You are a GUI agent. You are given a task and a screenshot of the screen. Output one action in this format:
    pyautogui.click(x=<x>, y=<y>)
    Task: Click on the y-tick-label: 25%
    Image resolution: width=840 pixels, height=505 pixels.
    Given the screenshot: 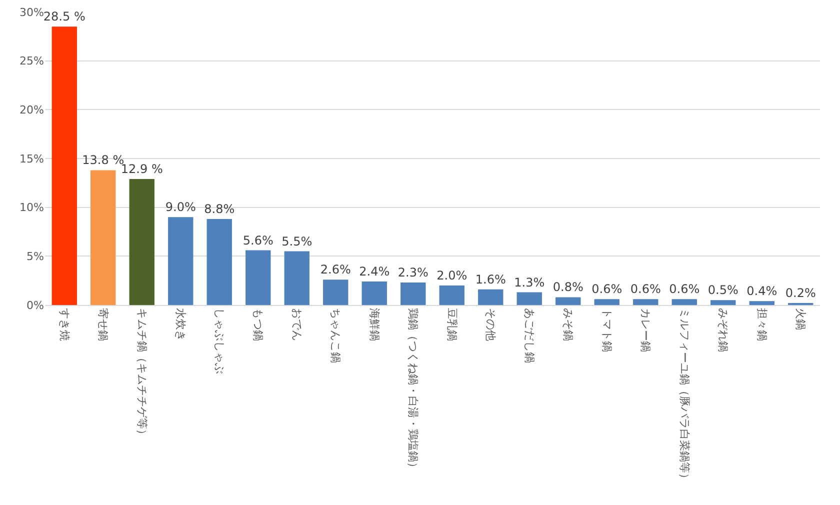 What is the action you would take?
    pyautogui.click(x=32, y=61)
    